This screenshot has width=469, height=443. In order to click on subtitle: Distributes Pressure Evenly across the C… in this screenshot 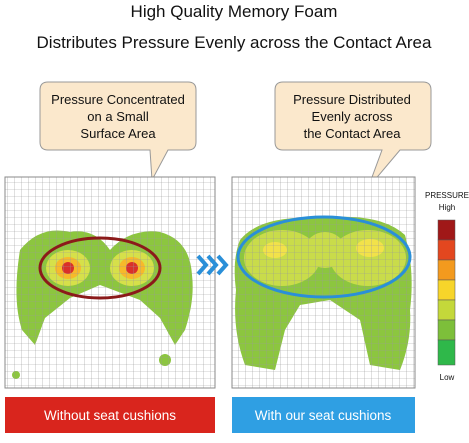, I will do `click(234, 42)`.